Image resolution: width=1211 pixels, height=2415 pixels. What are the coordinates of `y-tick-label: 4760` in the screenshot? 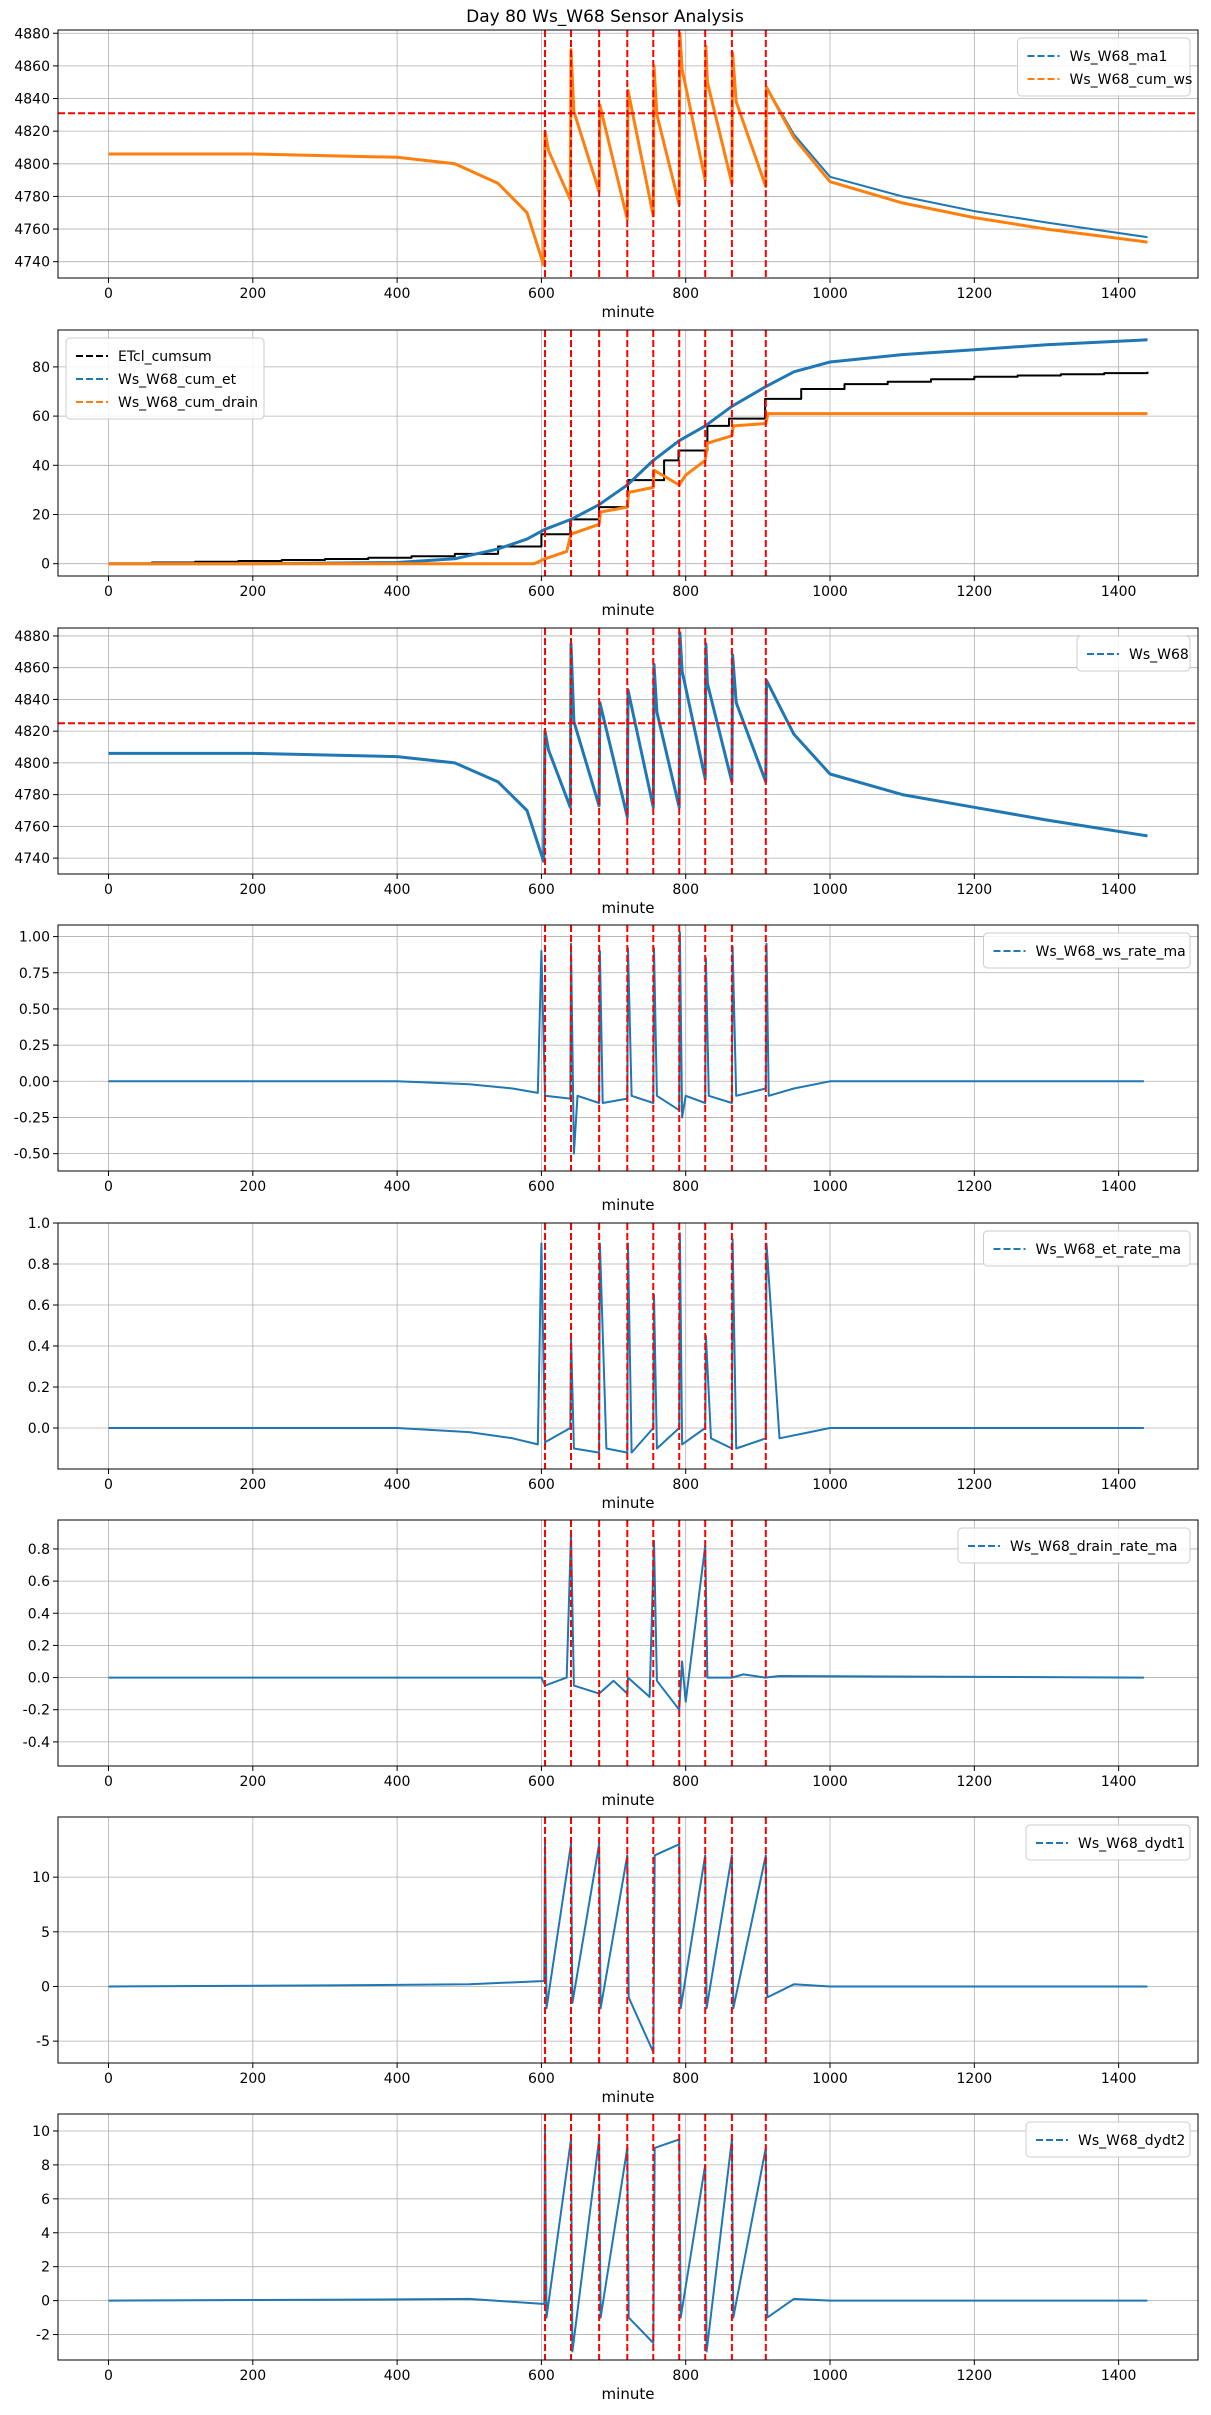 It's located at (32, 827).